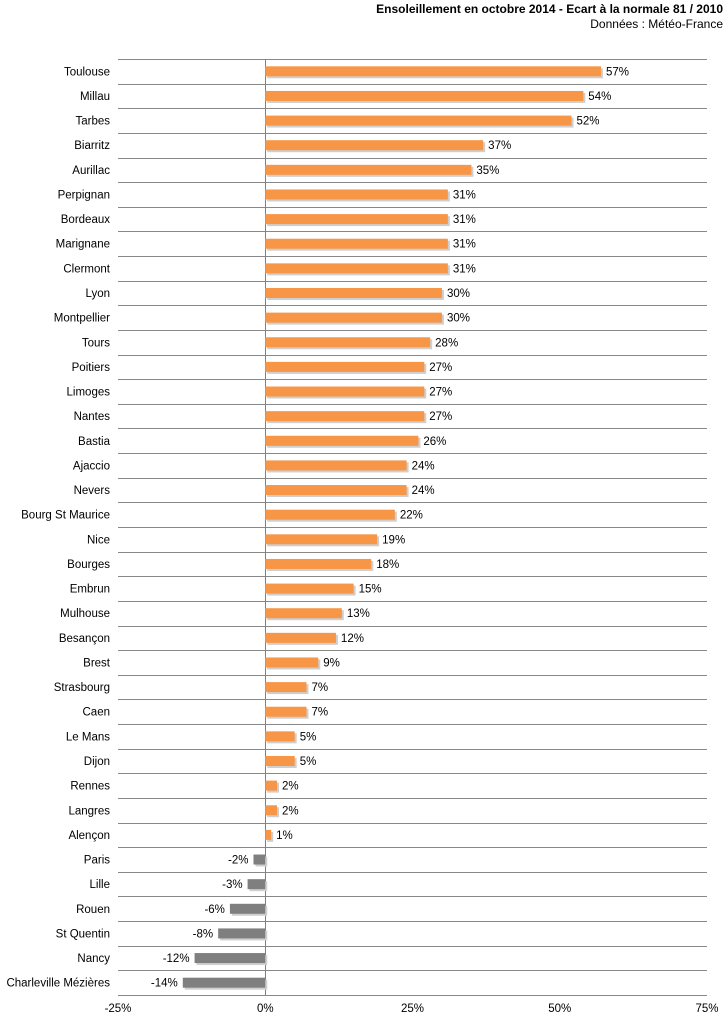 The width and height of the screenshot is (727, 1020). I want to click on category-label: Bastia, so click(94, 442).